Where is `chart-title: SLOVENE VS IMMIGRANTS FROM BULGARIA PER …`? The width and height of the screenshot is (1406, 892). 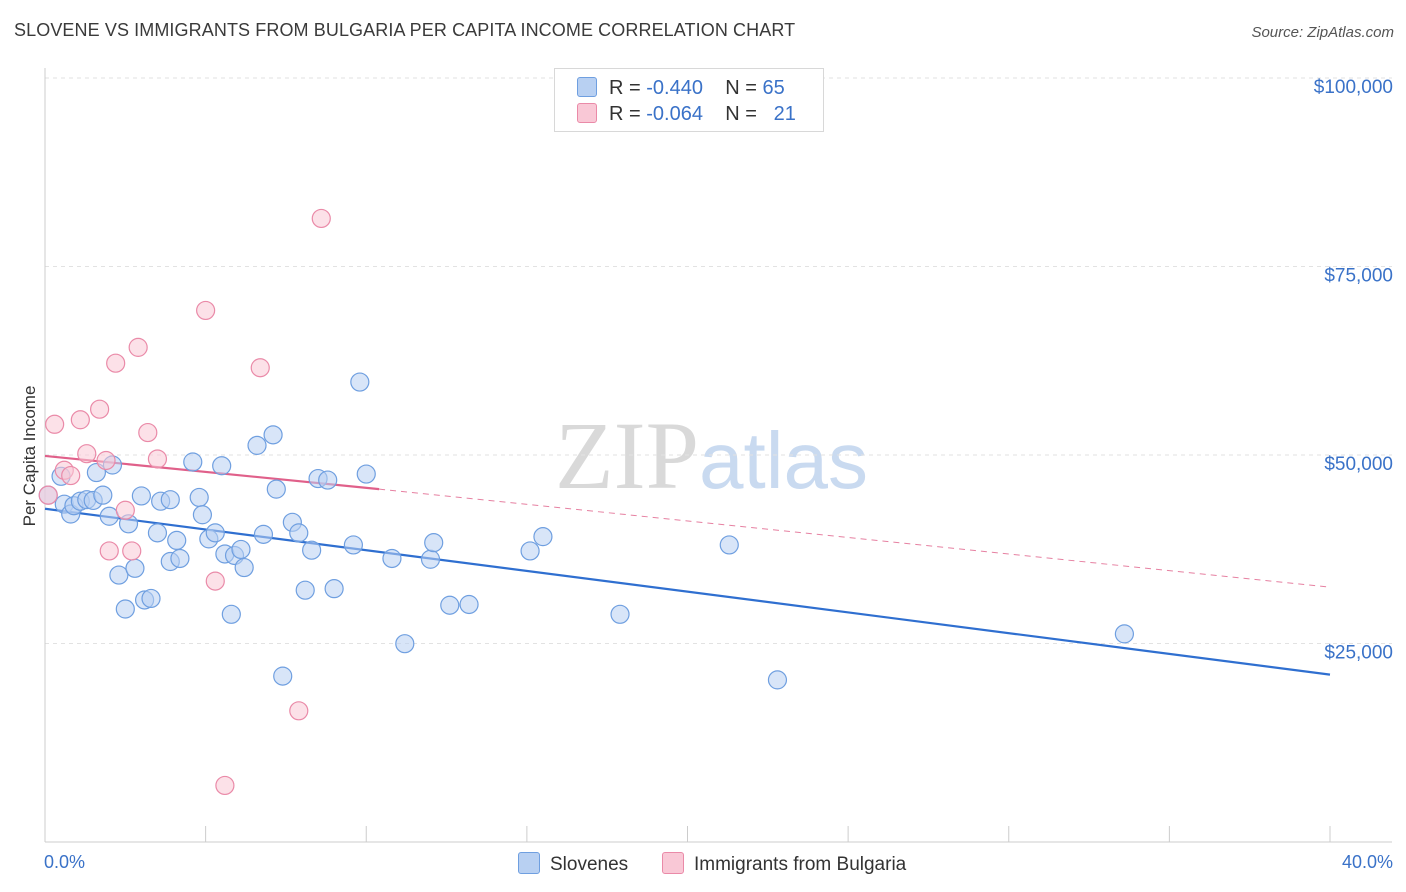
chart-title: SLOVENE VS IMMIGRANTS FROM BULGARIA PER … is located at coordinates (405, 30).